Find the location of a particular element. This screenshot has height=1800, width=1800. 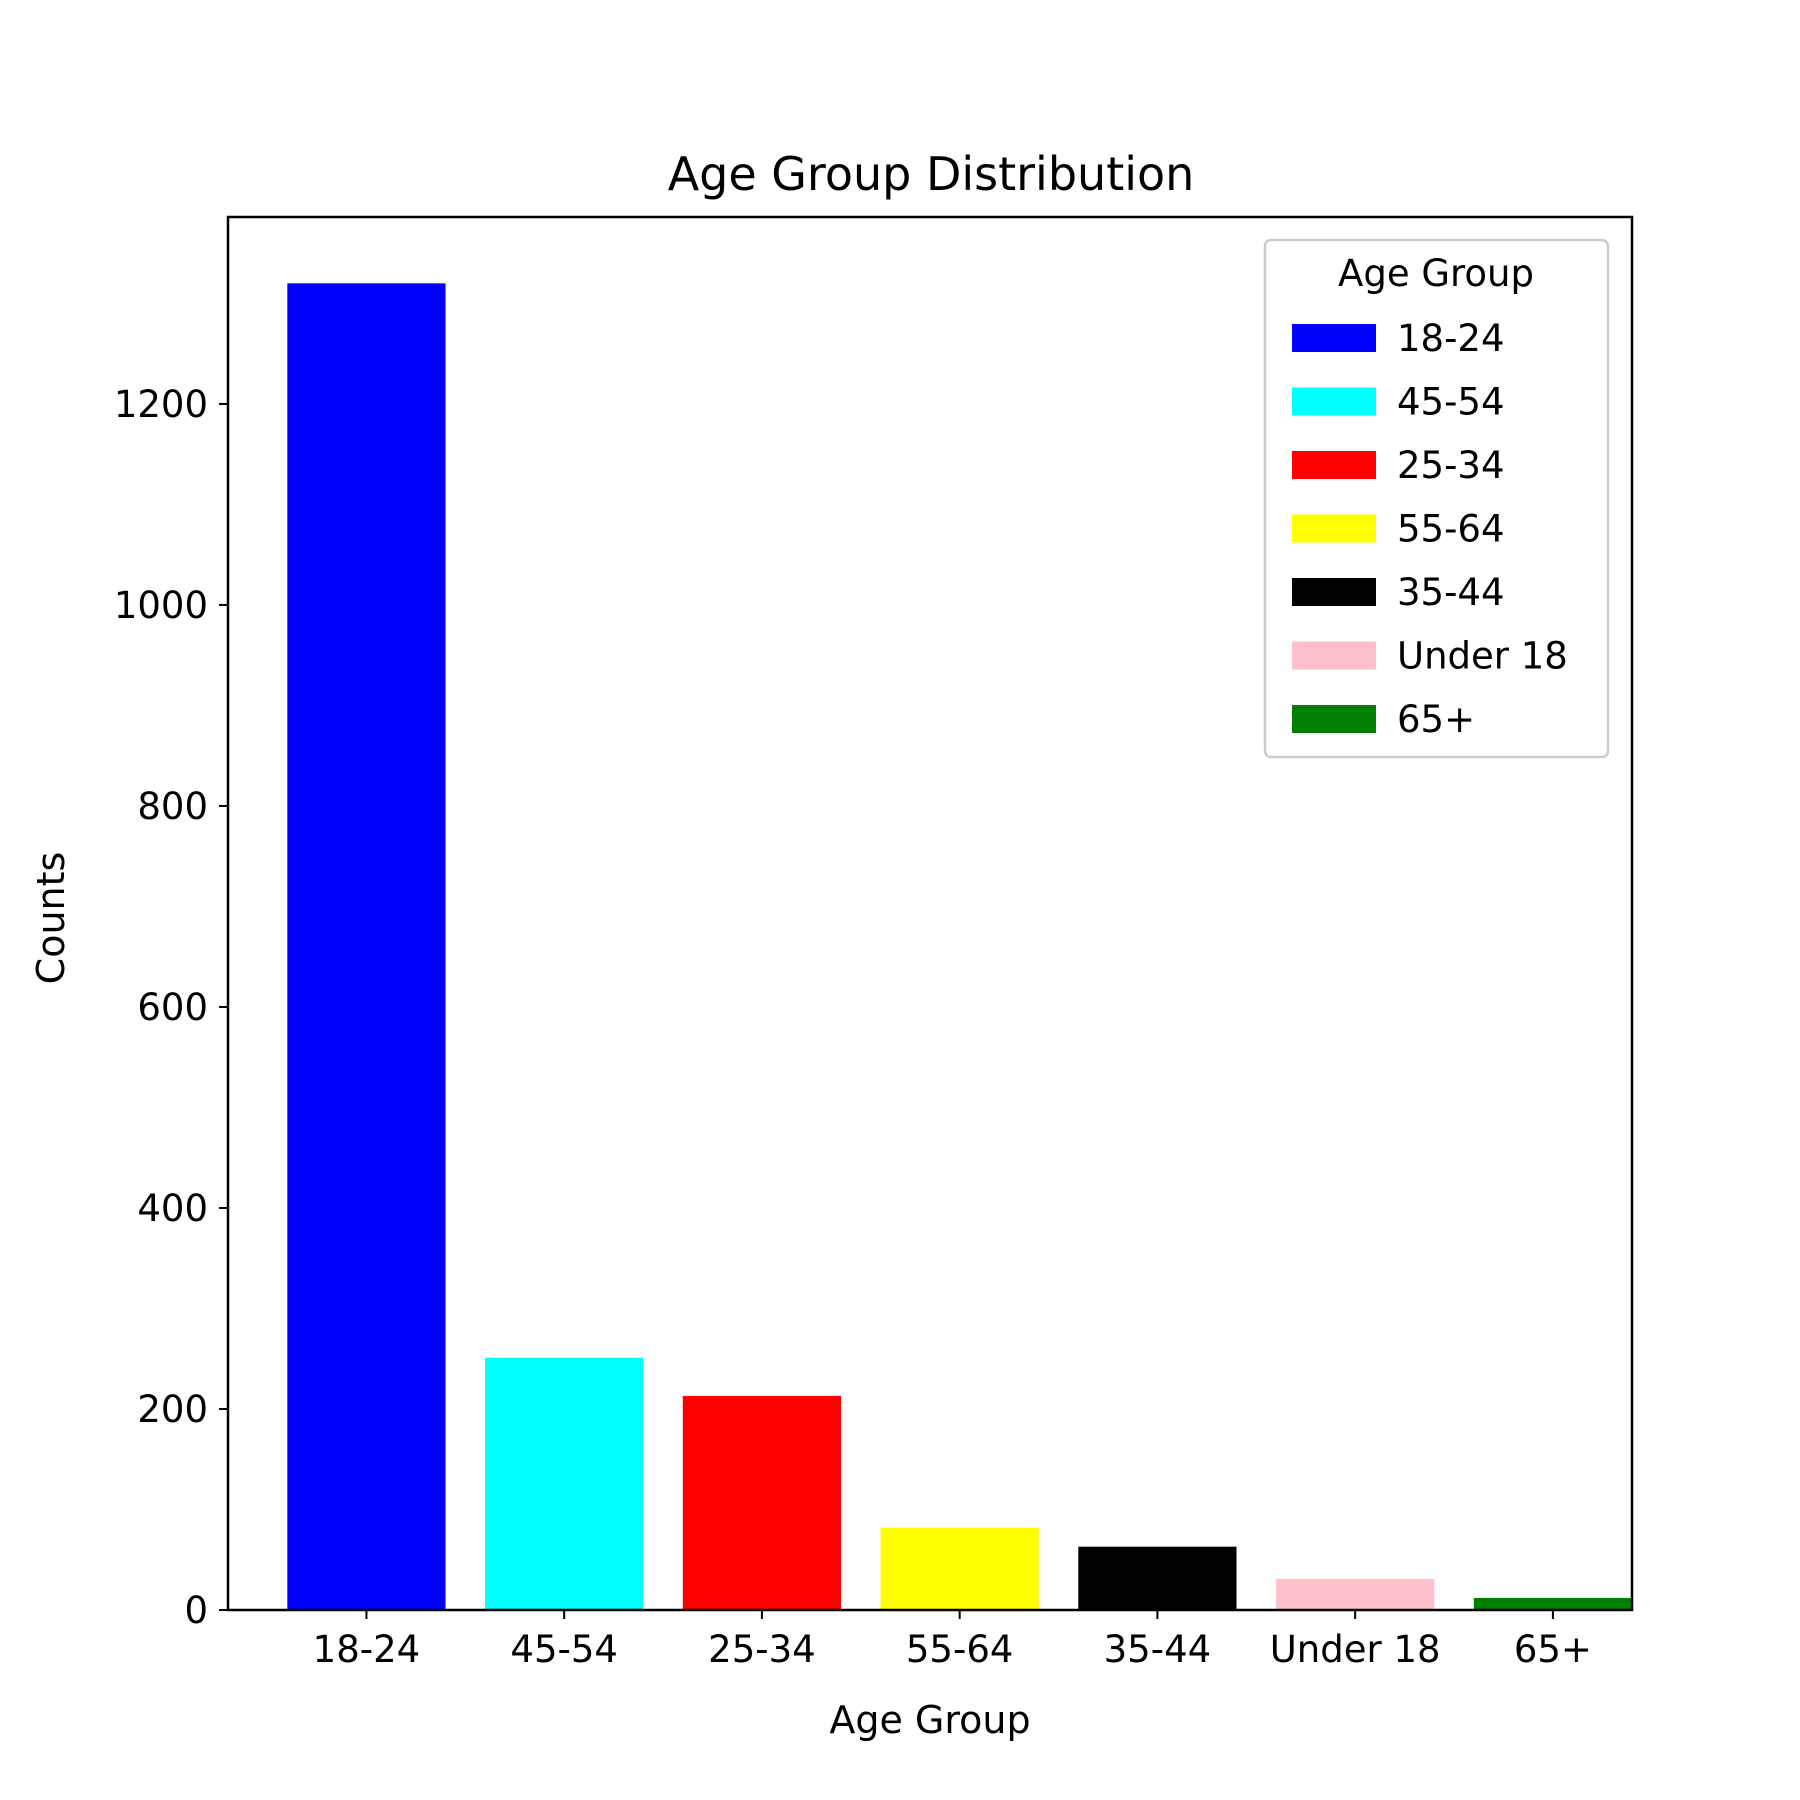

legend-box is located at coordinates (1436, 498).